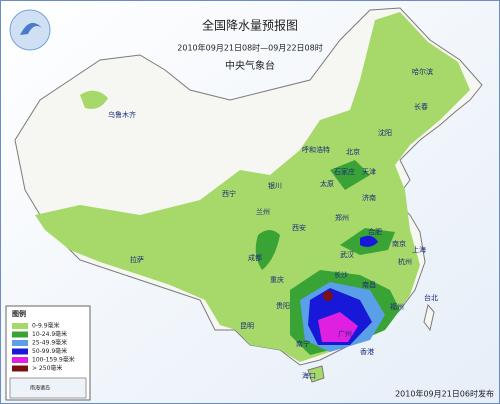 This screenshot has height=404, width=500. Describe the element at coordinates (47, 368) in the screenshot. I see `legend-label: > 250毫米` at that location.